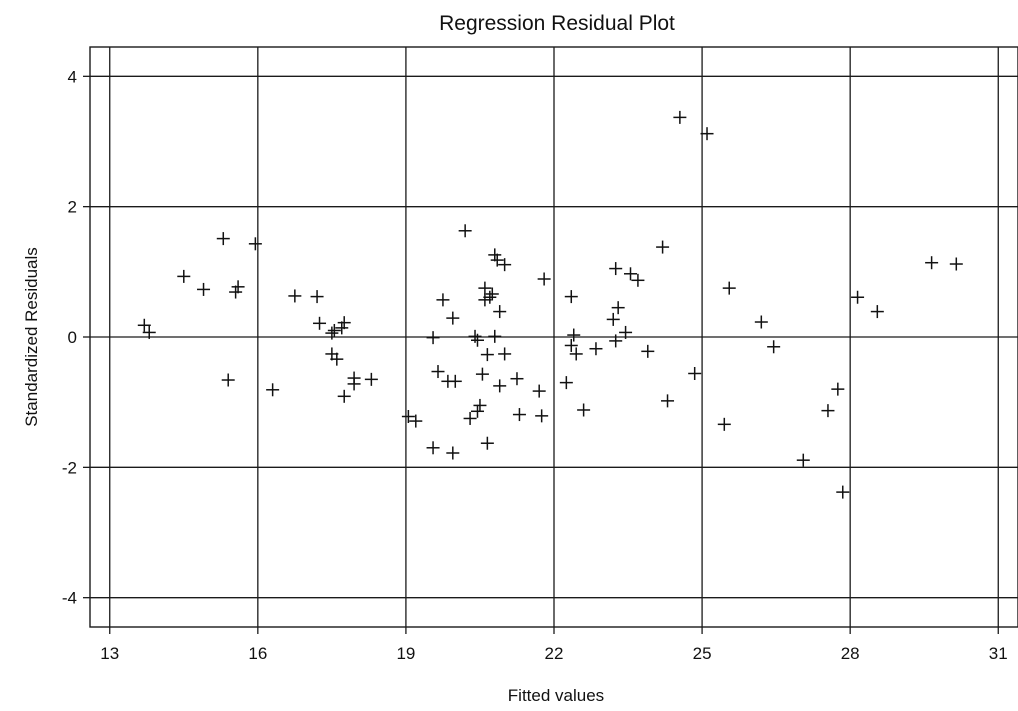 The width and height of the screenshot is (1018, 711). Describe the element at coordinates (702, 653) in the screenshot. I see `x-tick-label: 25` at that location.